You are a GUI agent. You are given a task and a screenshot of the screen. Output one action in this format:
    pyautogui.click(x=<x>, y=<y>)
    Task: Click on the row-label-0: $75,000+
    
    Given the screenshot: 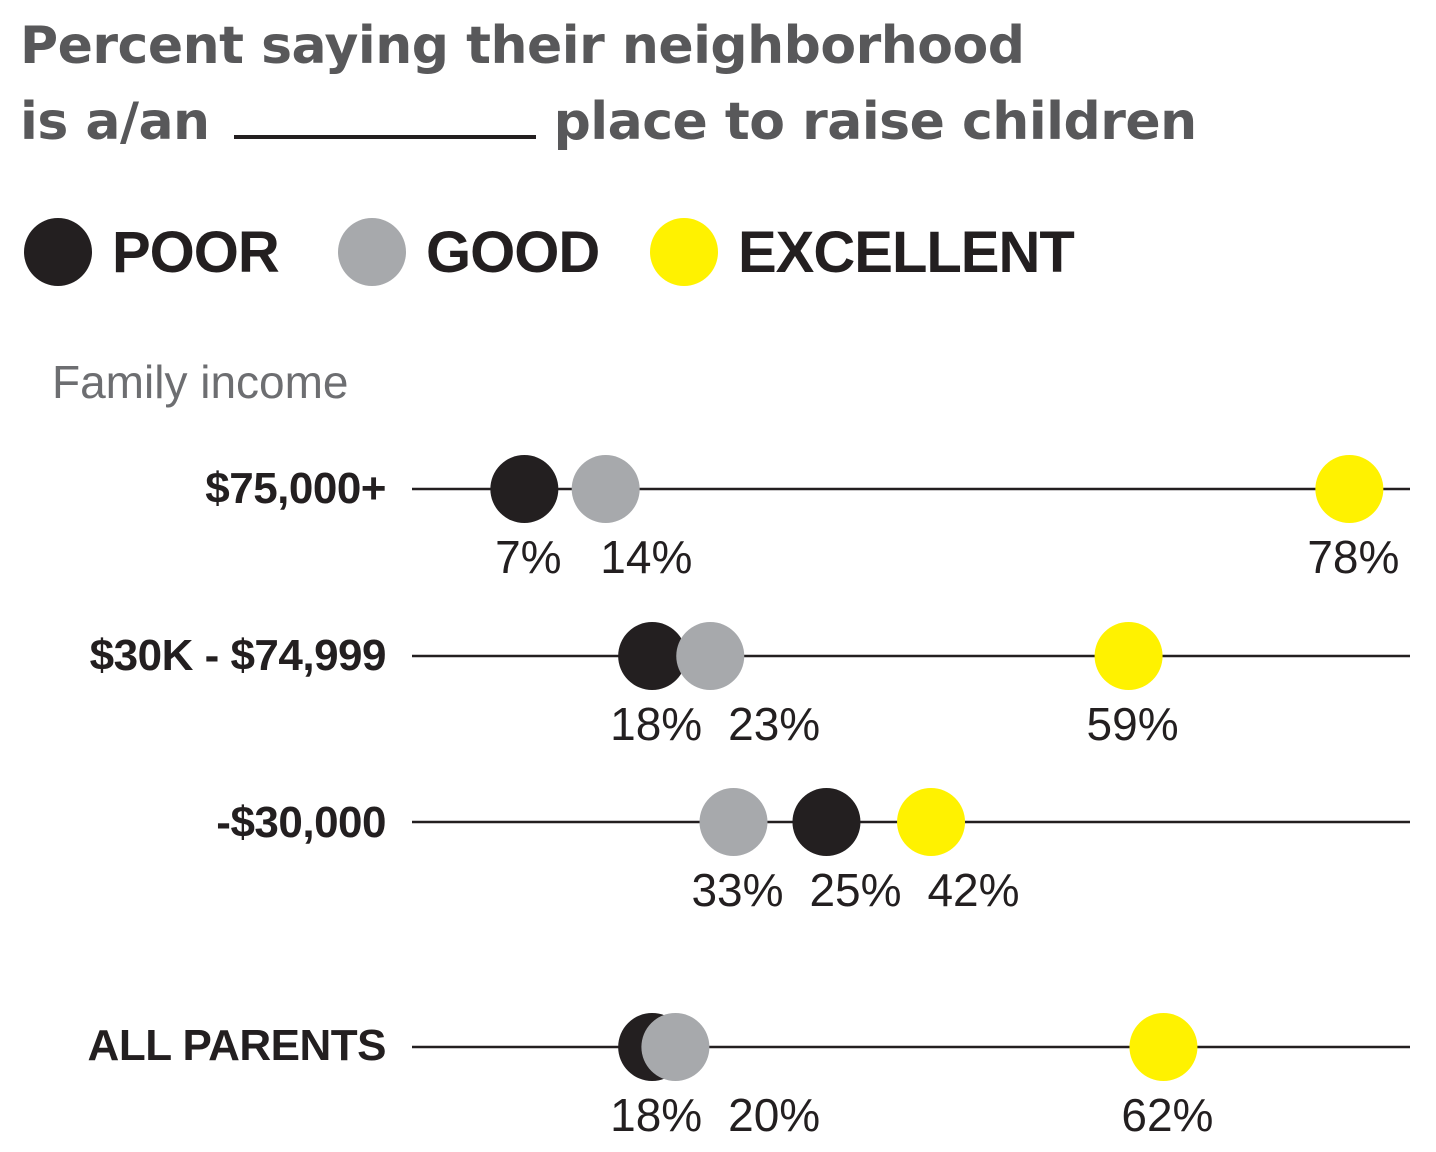 What is the action you would take?
    pyautogui.click(x=295, y=488)
    